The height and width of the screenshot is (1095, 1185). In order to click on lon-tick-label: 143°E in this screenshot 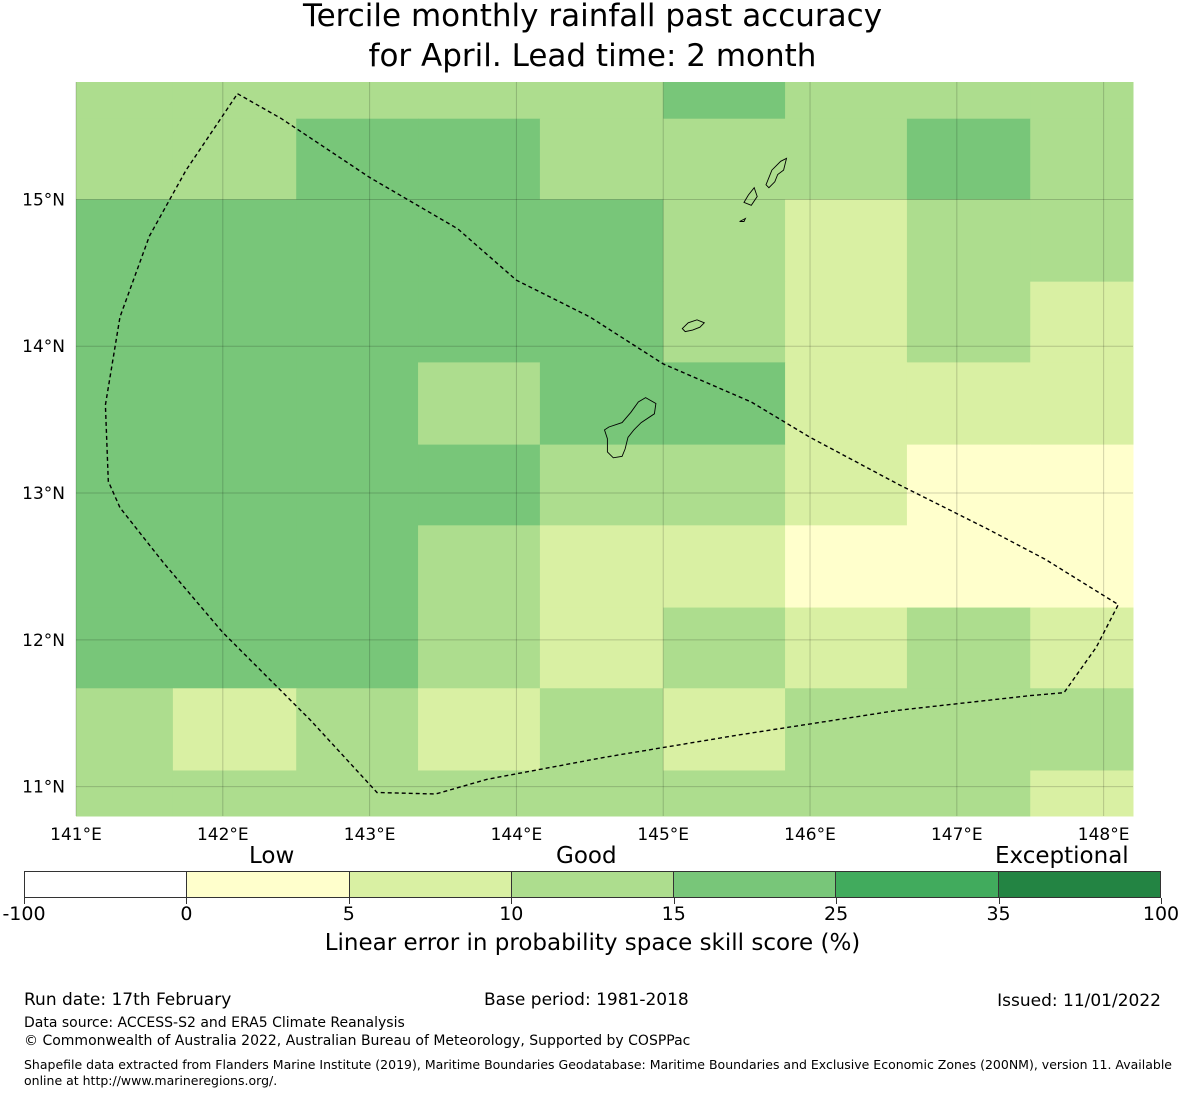, I will do `click(370, 835)`.